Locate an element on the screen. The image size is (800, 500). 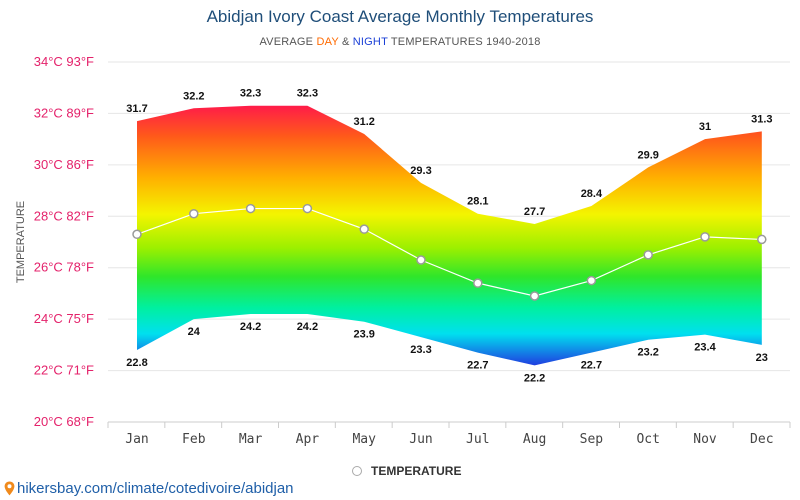
average-temperature-line is located at coordinates (449, 252).